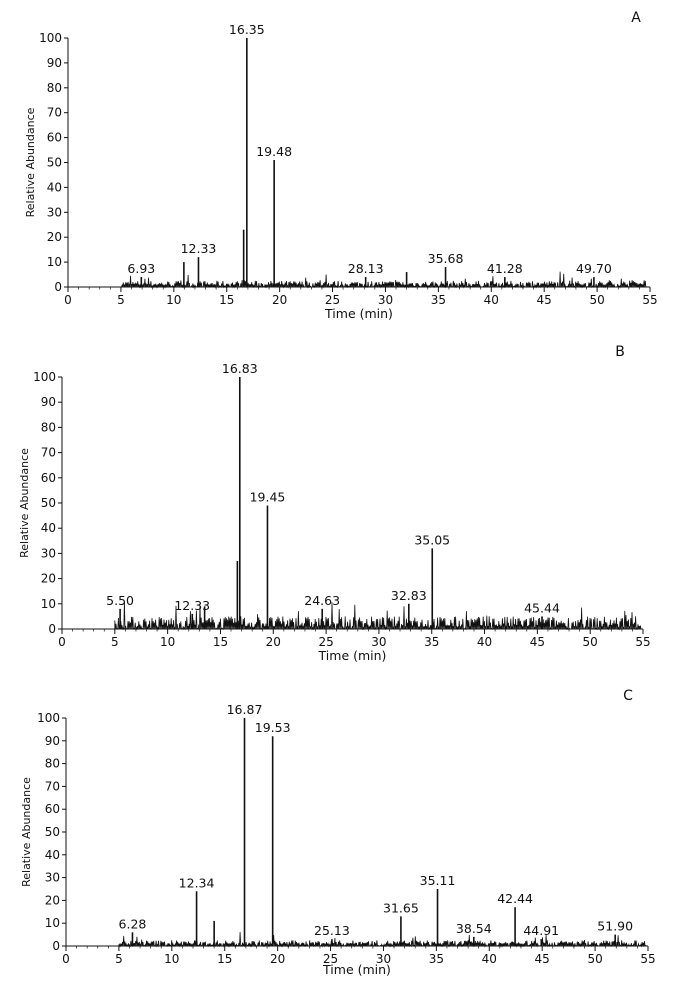  Describe the element at coordinates (401, 907) in the screenshot. I see `peak-label-6: 31.65` at that location.